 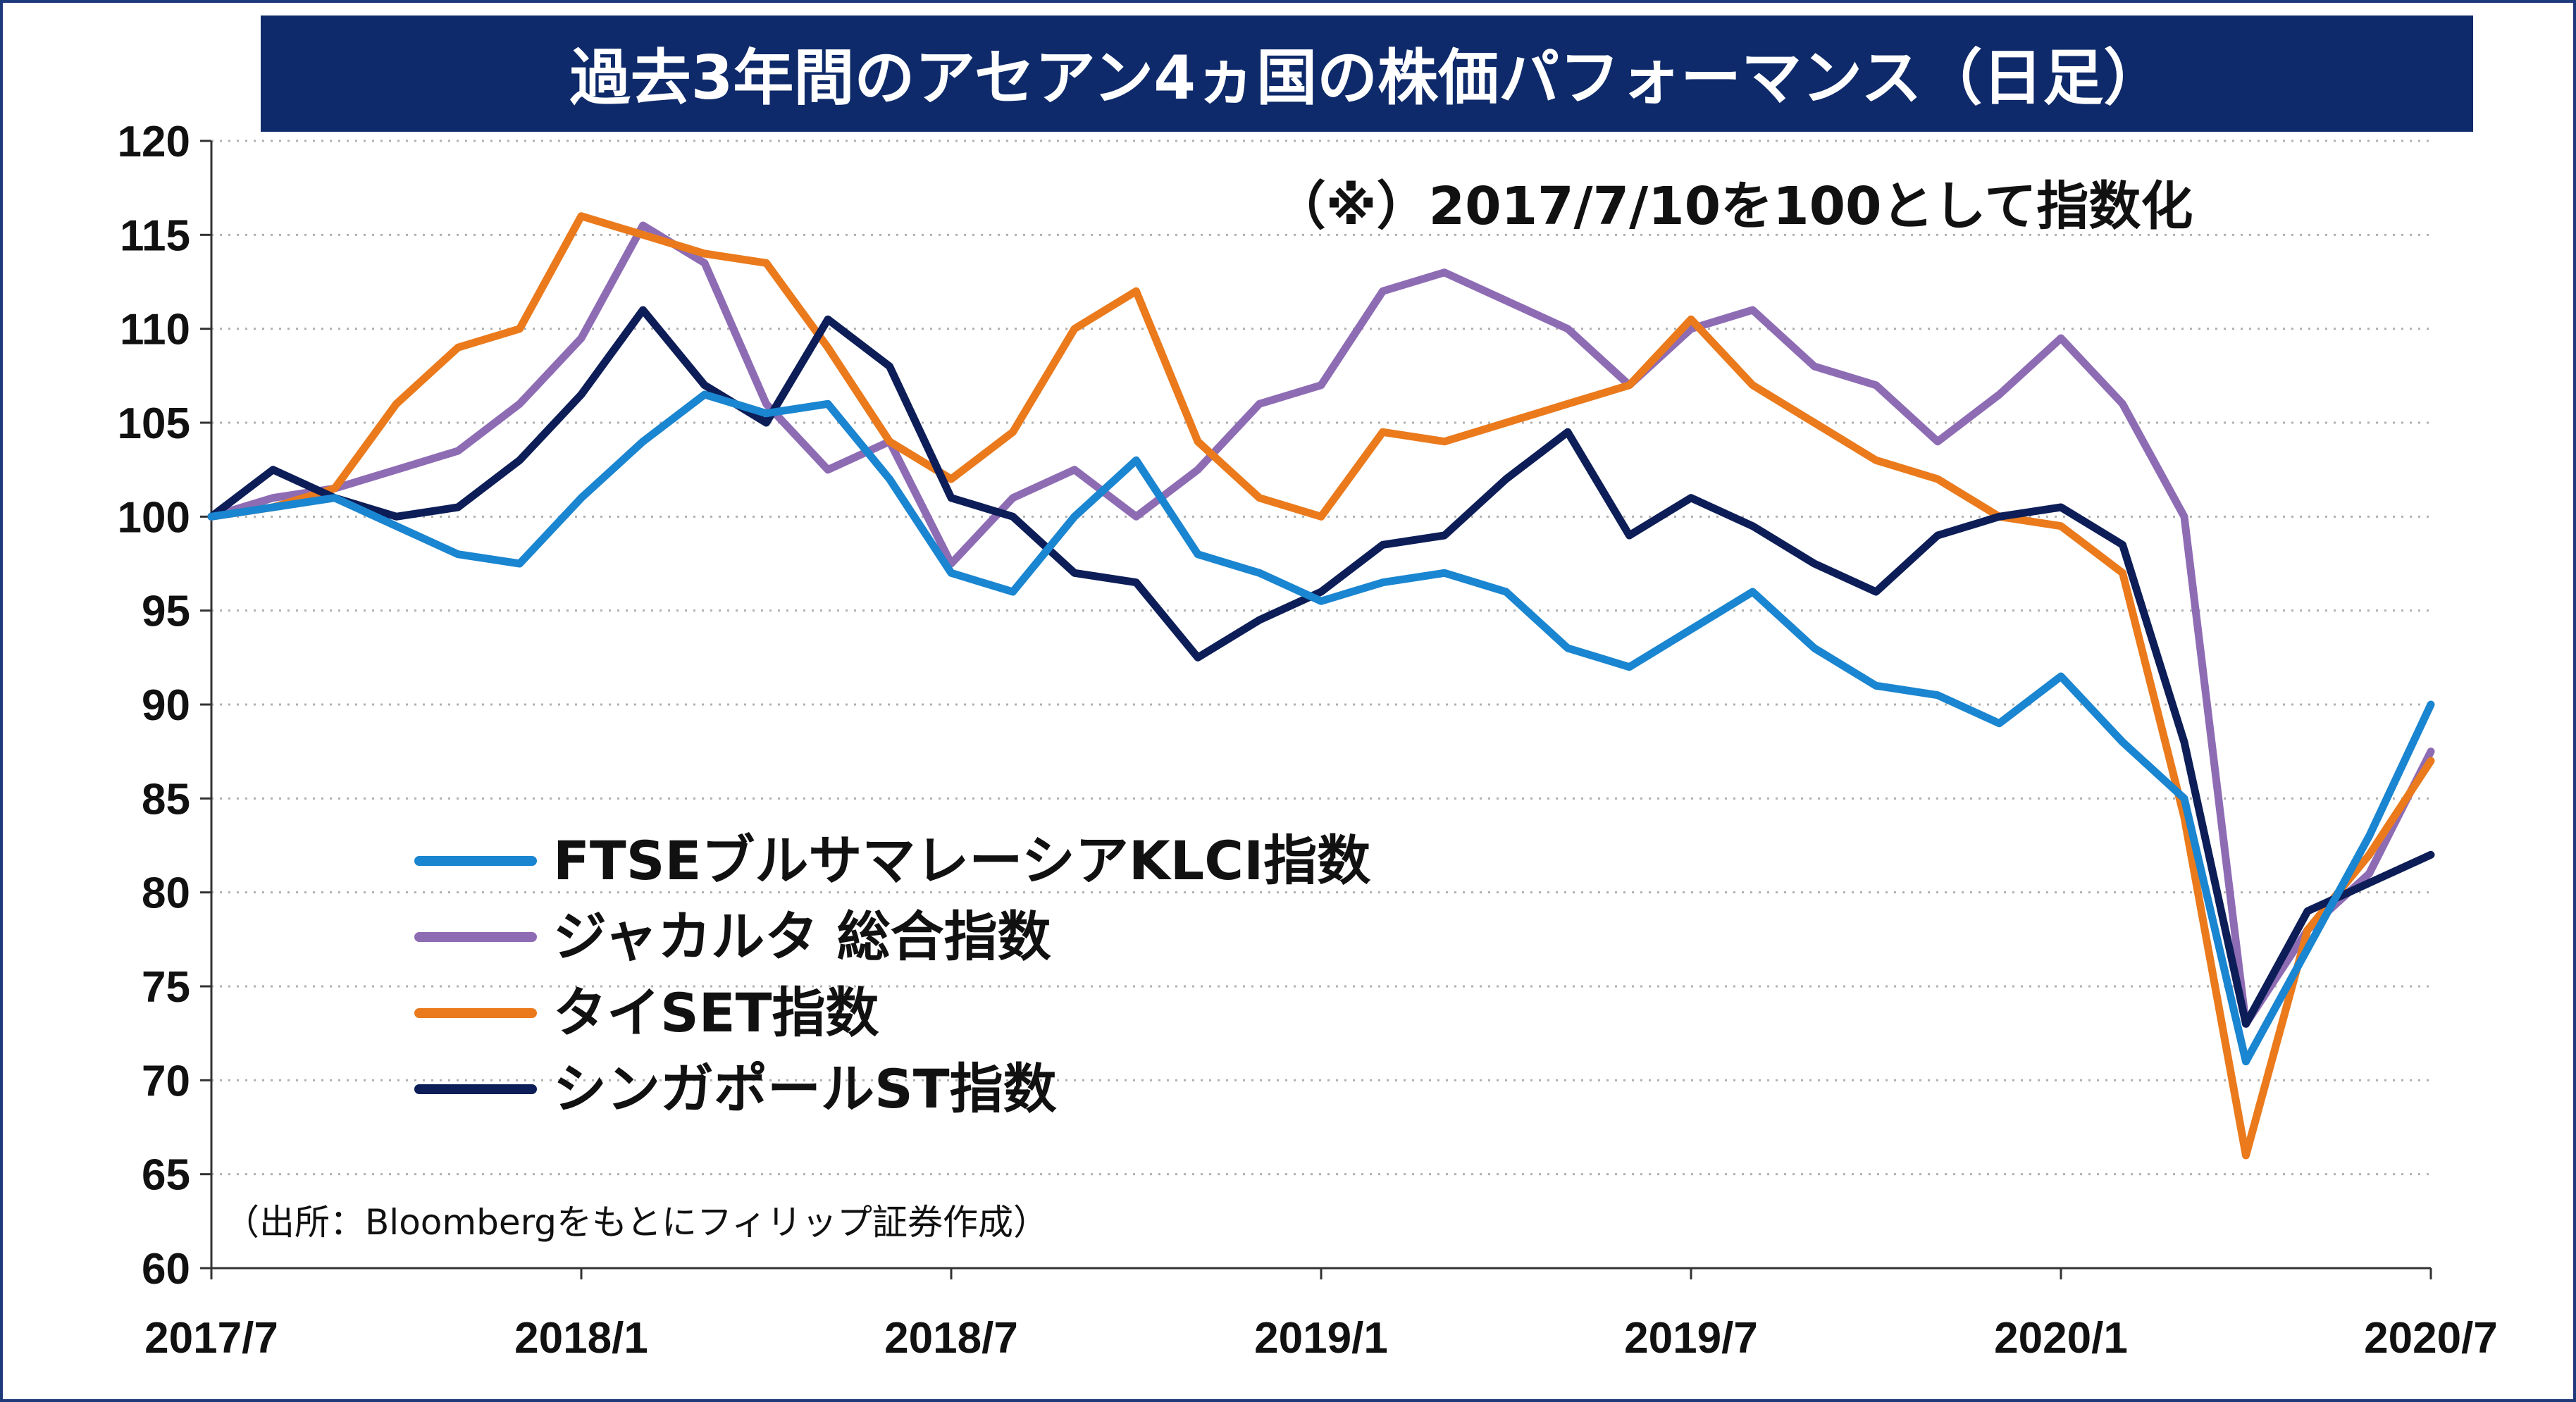 What do you see at coordinates (154, 423) in the screenshot?
I see `y-tick-label: 105` at bounding box center [154, 423].